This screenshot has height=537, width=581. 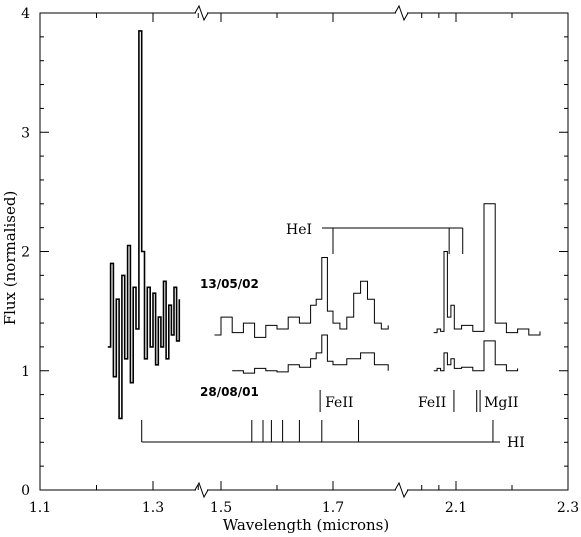 I want to click on epoch-label-2001: 28/08/01, so click(x=229, y=392).